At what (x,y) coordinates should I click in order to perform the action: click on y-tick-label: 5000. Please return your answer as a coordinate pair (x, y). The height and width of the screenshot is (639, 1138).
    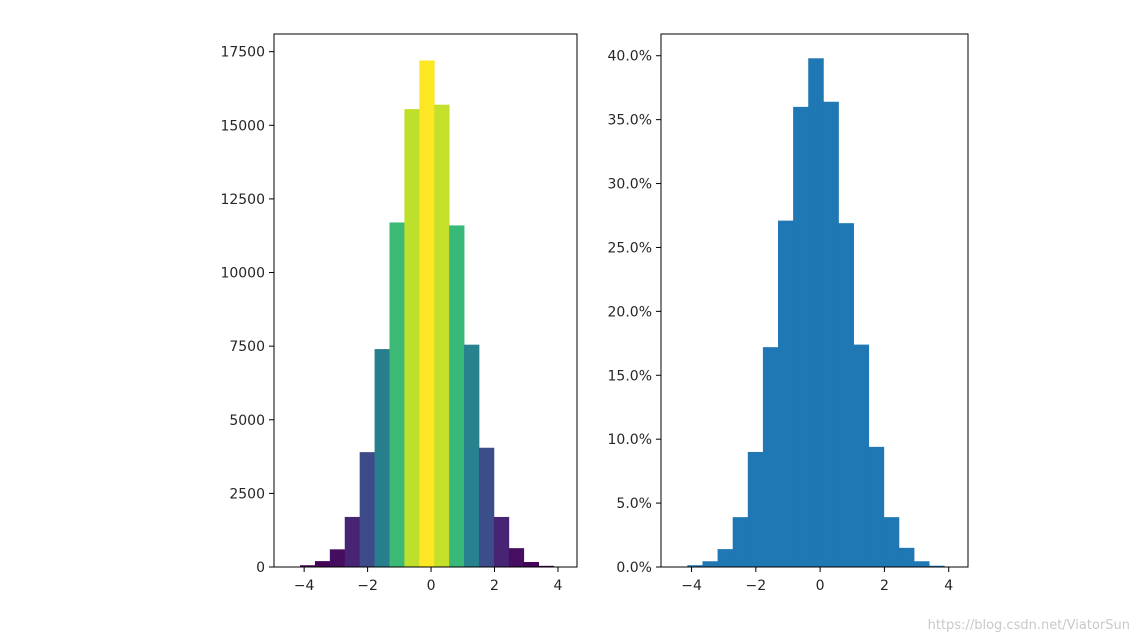
    Looking at the image, I should click on (247, 421).